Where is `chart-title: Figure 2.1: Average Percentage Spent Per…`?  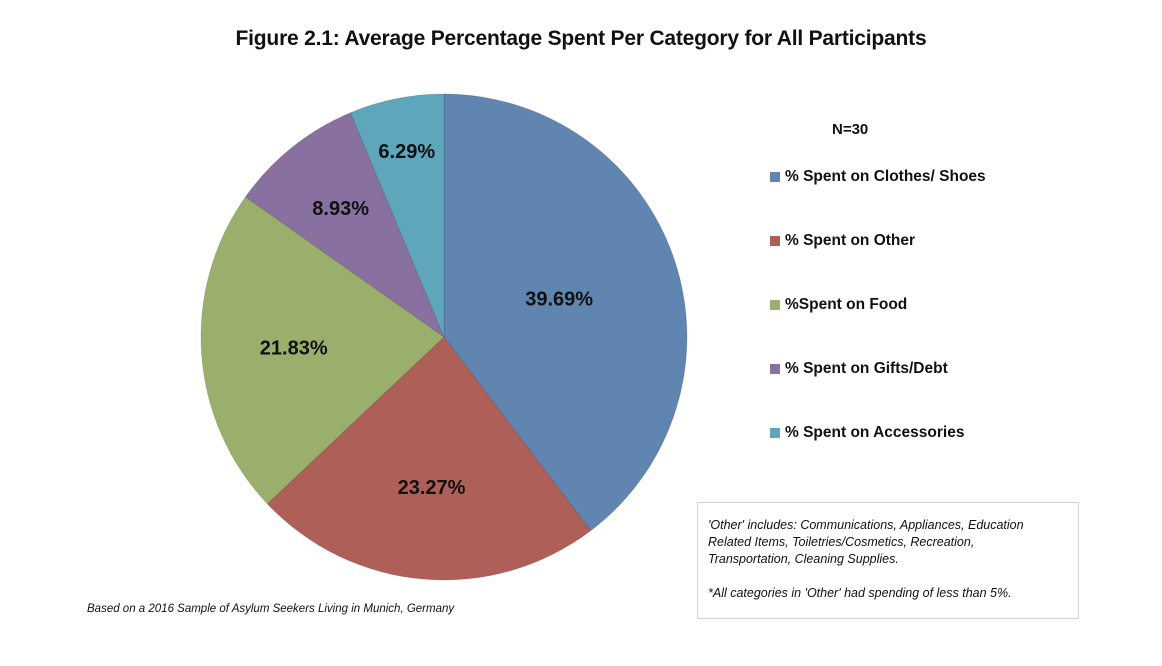
chart-title: Figure 2.1: Average Percentage Spent Per… is located at coordinates (581, 38).